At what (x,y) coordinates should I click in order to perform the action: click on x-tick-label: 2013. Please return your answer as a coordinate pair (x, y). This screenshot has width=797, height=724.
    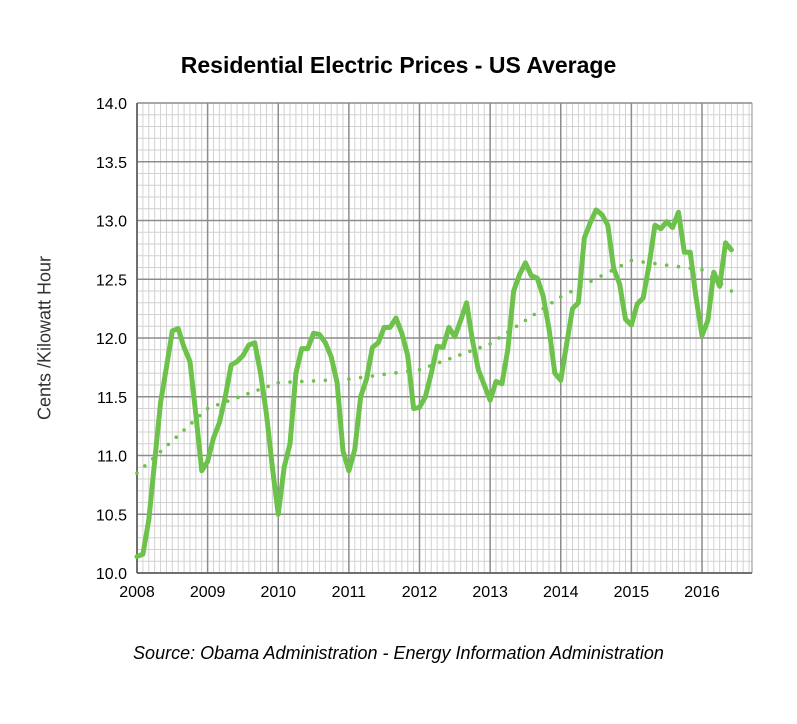
    Looking at the image, I should click on (490, 592).